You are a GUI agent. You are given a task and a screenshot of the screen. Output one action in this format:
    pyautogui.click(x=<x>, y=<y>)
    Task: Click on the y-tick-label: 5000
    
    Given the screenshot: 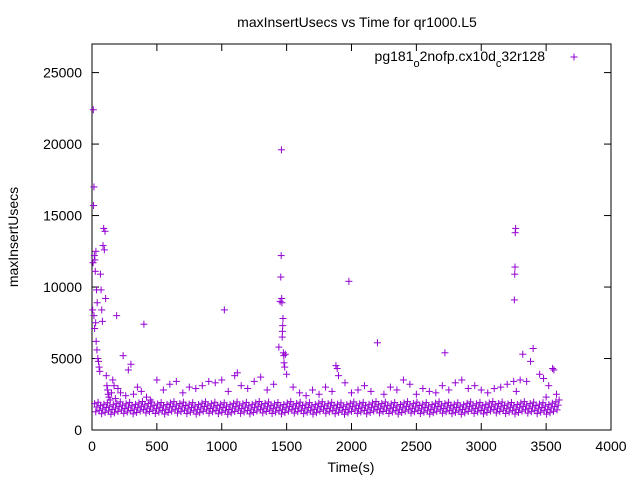 What is the action you would take?
    pyautogui.click(x=66, y=359)
    